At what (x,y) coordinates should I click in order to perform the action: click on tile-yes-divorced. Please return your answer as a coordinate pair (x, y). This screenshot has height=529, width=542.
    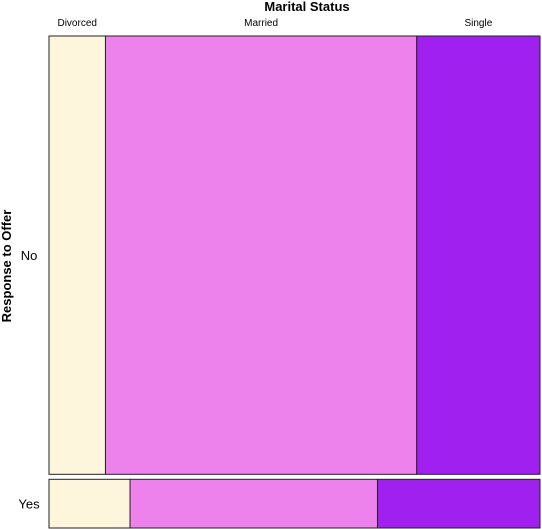
    Looking at the image, I should click on (89, 503).